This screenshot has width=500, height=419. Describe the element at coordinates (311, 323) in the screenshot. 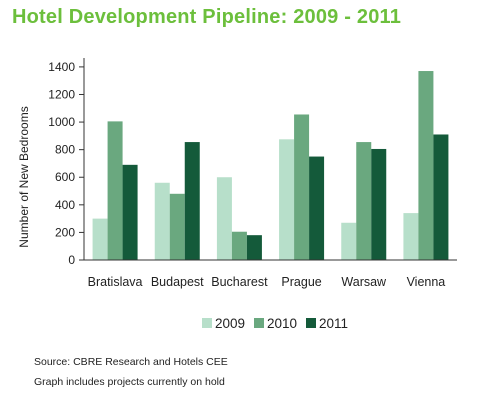

I see `legend-swatch-2011` at that location.